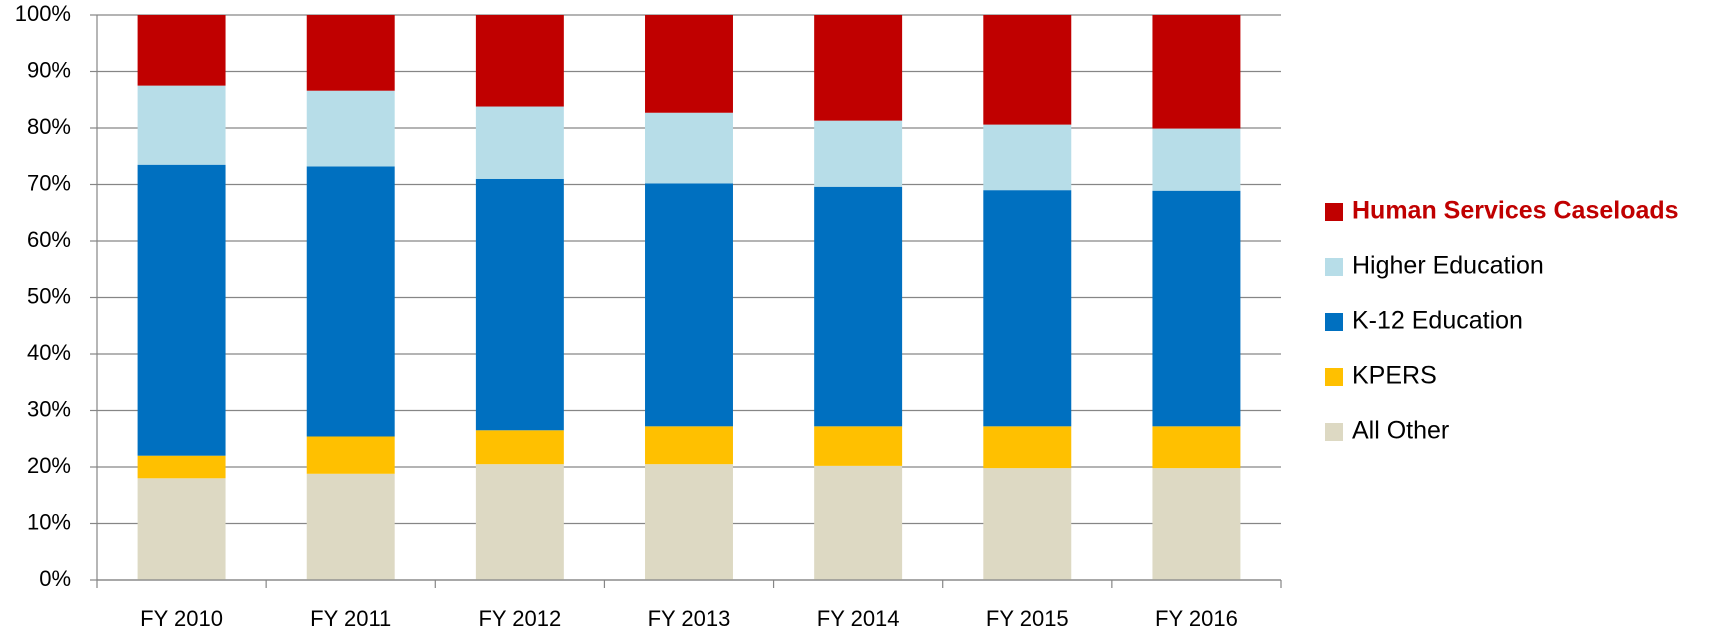  What do you see at coordinates (1448, 266) in the screenshot?
I see `legend-label: Higher Education` at bounding box center [1448, 266].